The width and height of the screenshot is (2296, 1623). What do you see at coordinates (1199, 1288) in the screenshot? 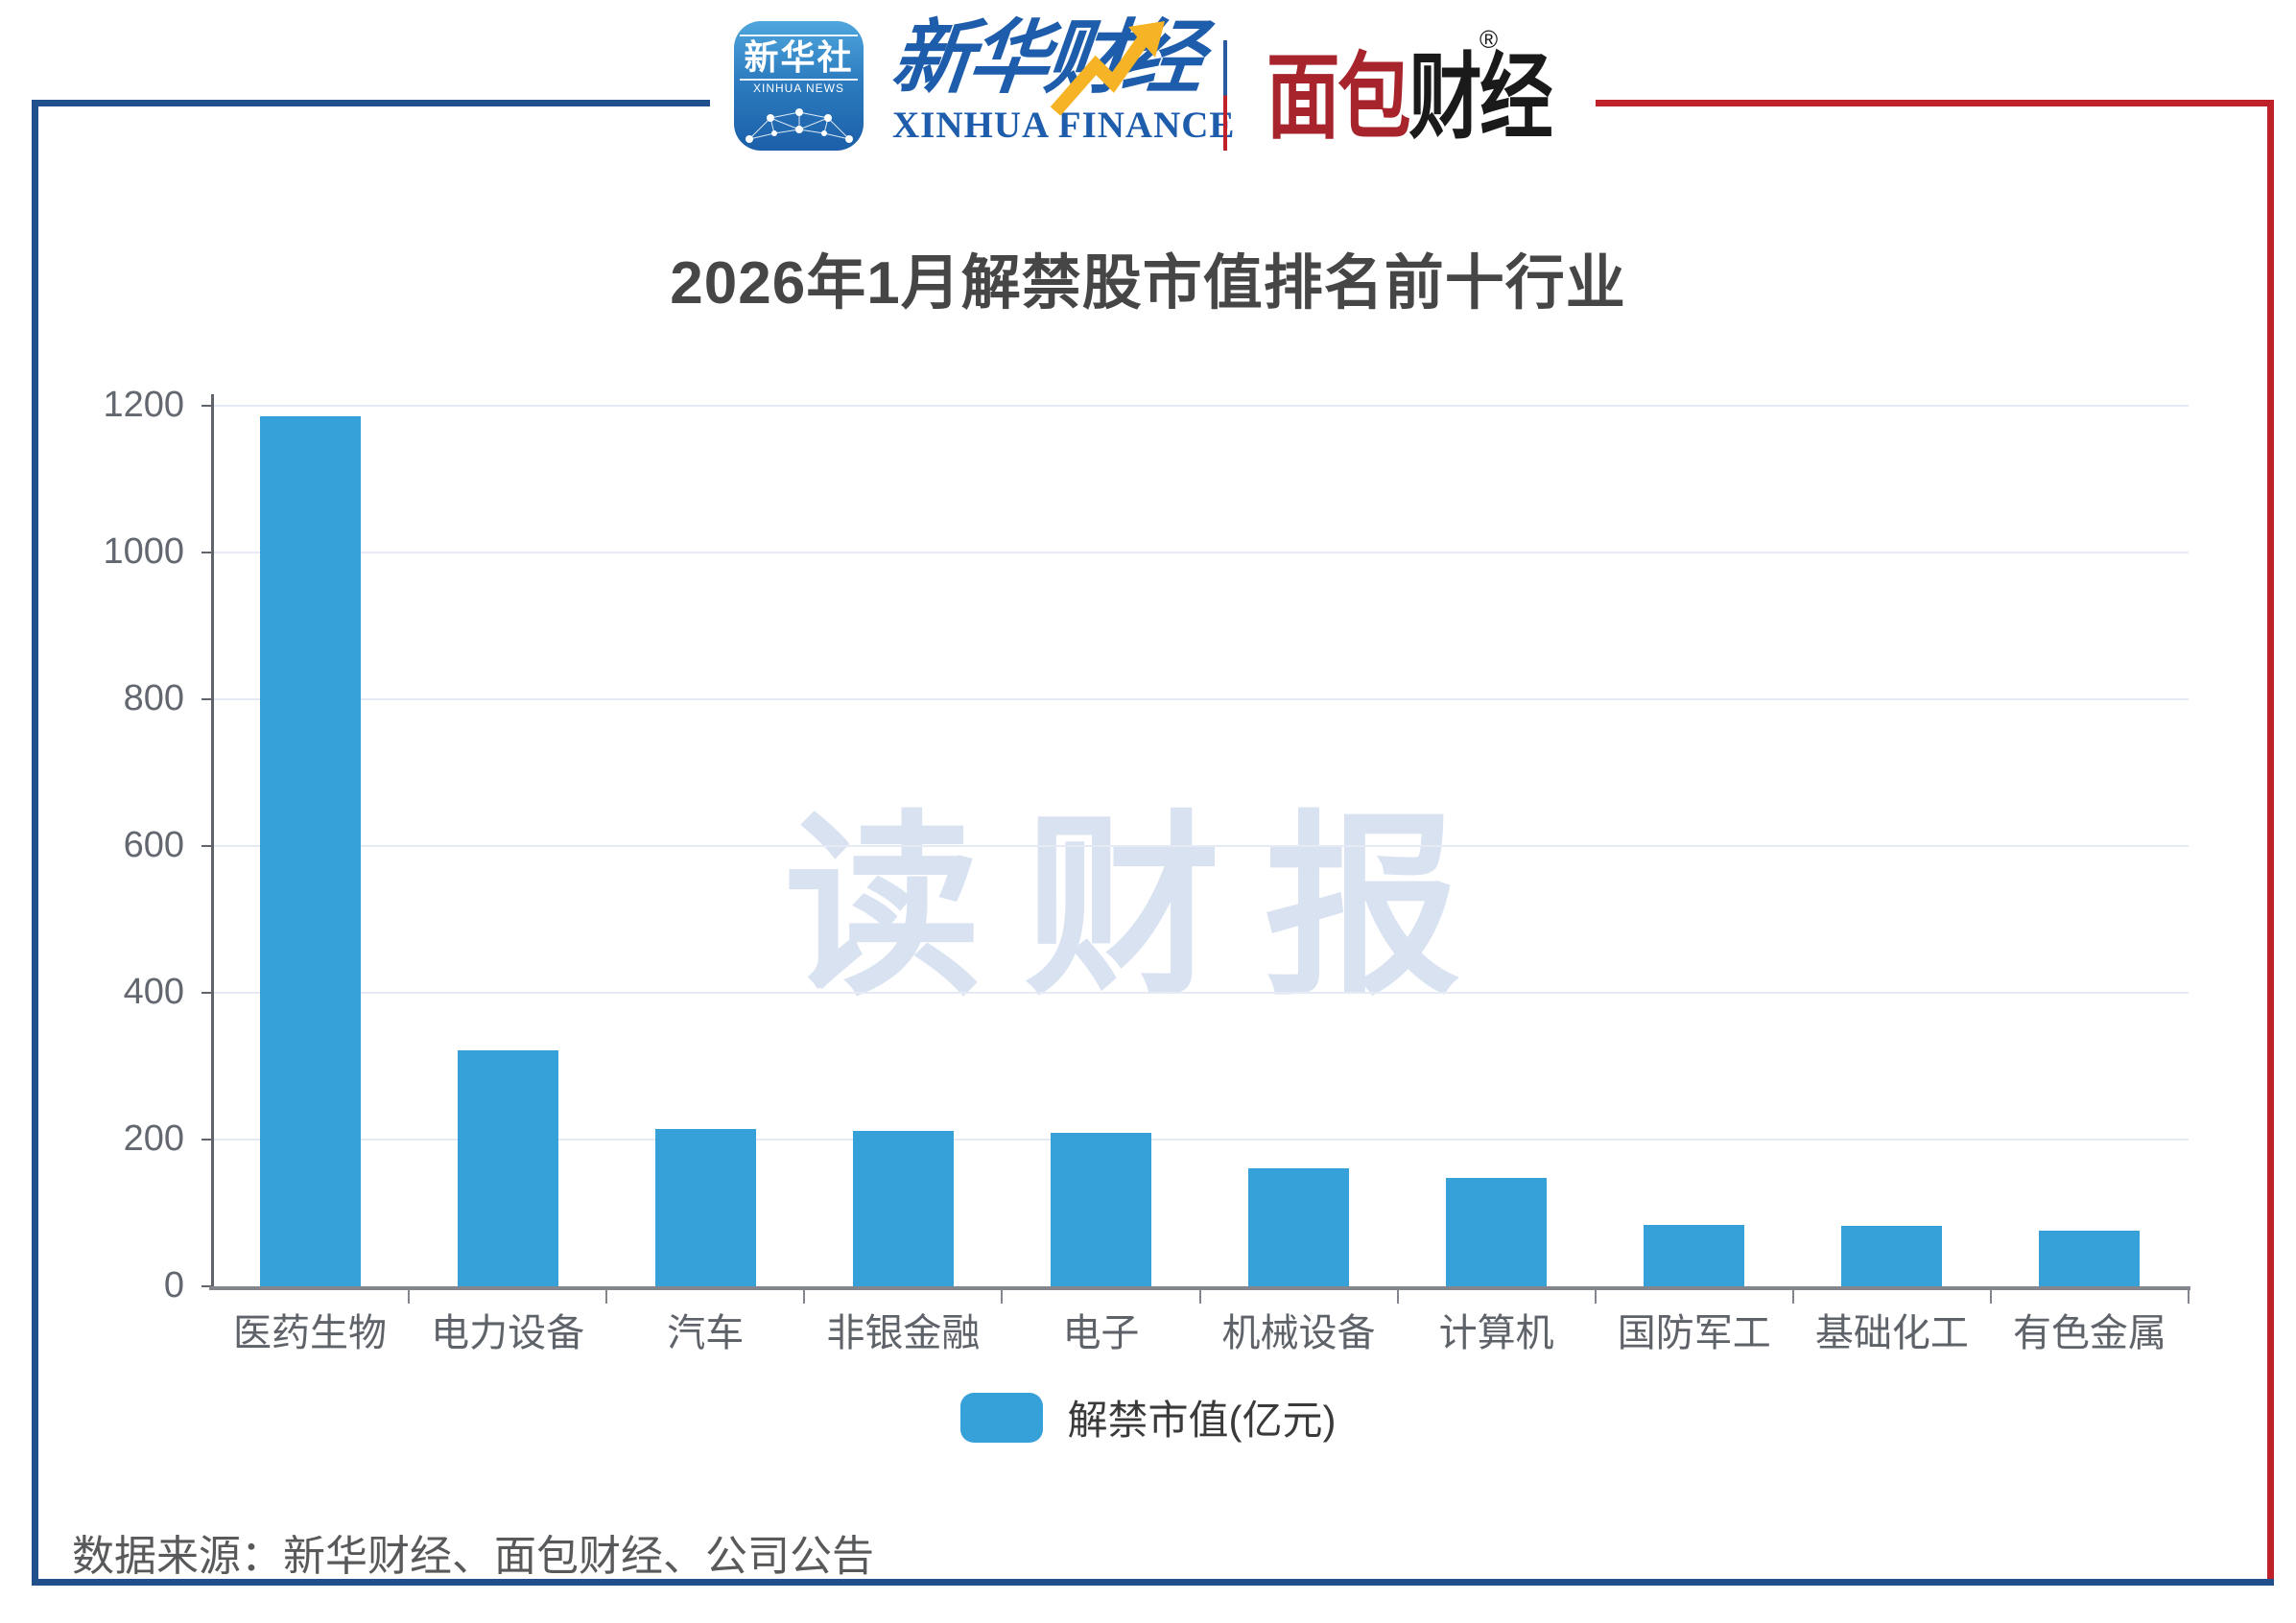
I see `x-axis-line` at bounding box center [1199, 1288].